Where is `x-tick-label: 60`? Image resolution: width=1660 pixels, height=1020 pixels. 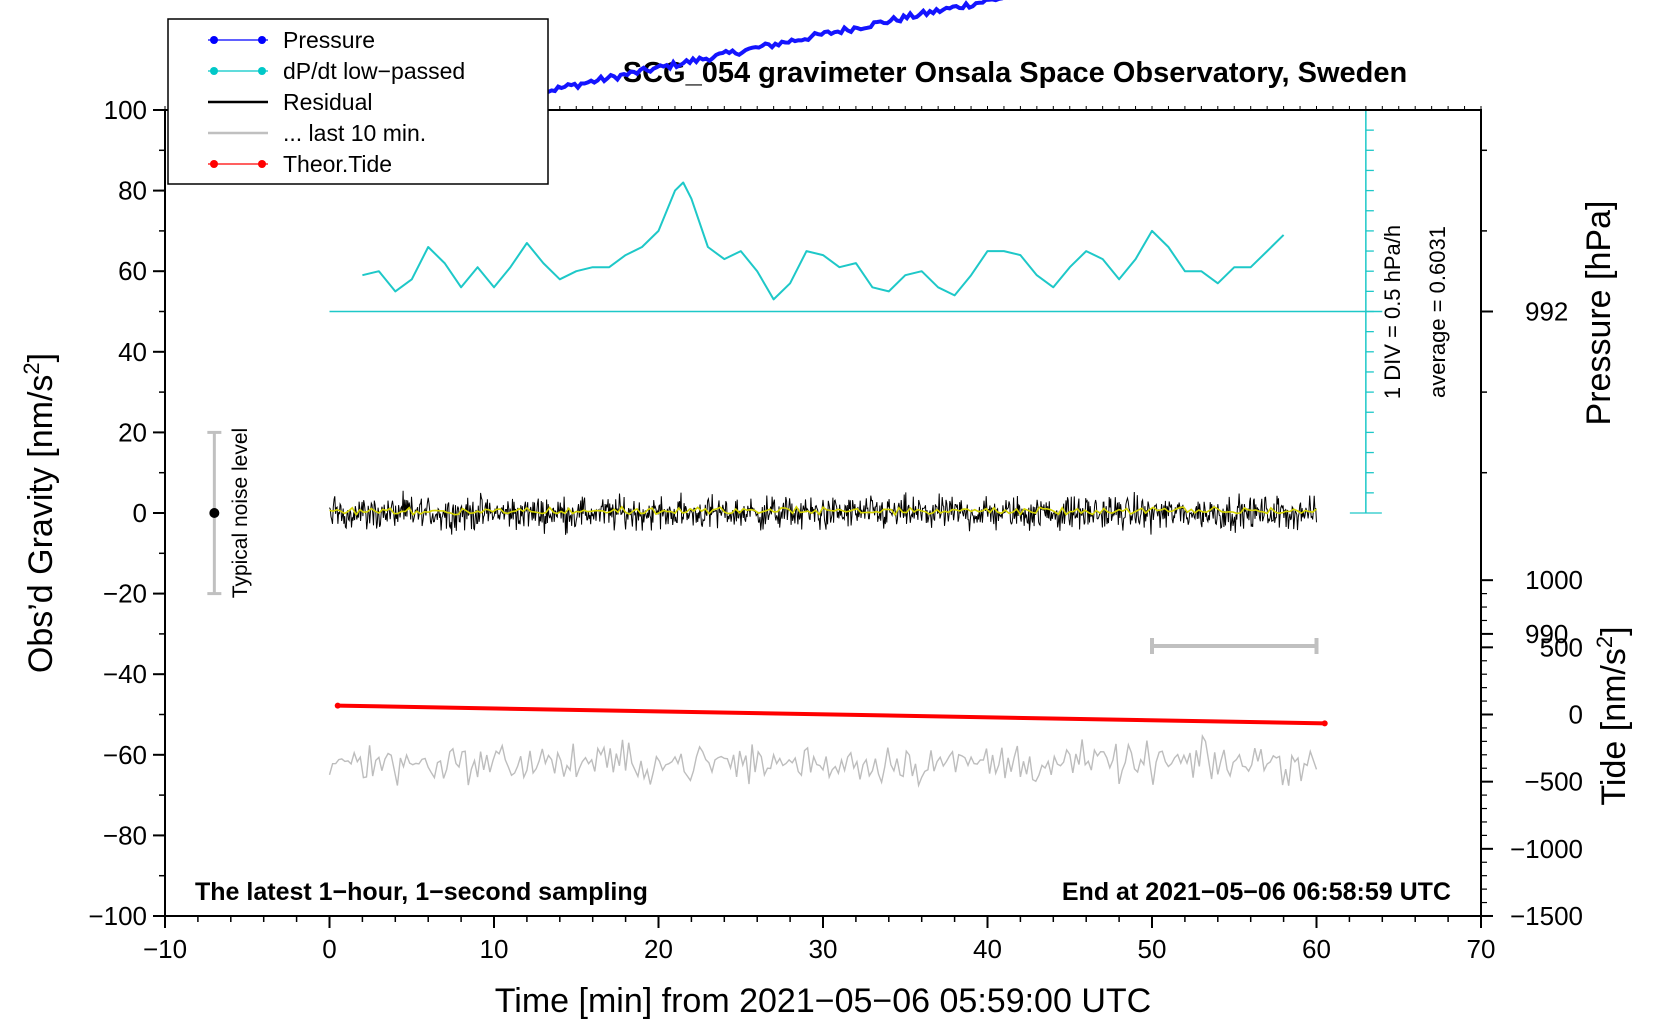 x-tick-label: 60 is located at coordinates (1316, 949).